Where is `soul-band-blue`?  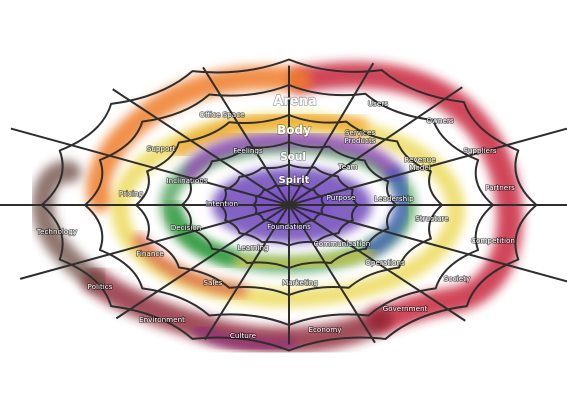 soul-band-blue is located at coordinates (386, 212).